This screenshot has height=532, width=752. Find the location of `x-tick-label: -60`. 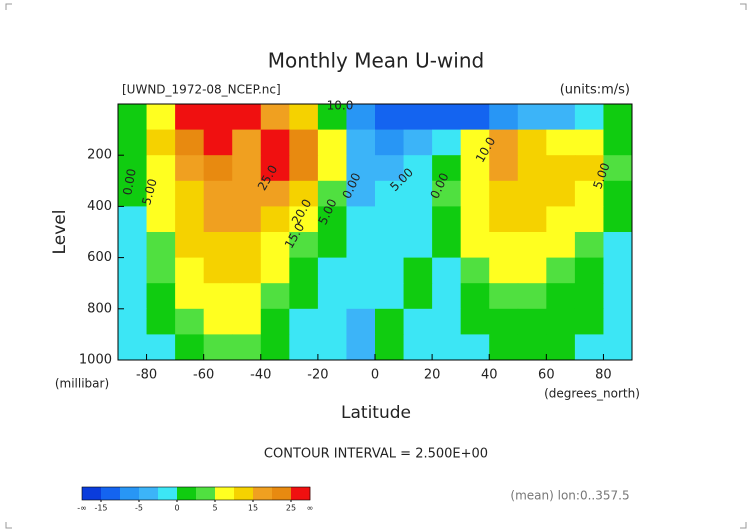

x-tick-label: -60 is located at coordinates (203, 375).